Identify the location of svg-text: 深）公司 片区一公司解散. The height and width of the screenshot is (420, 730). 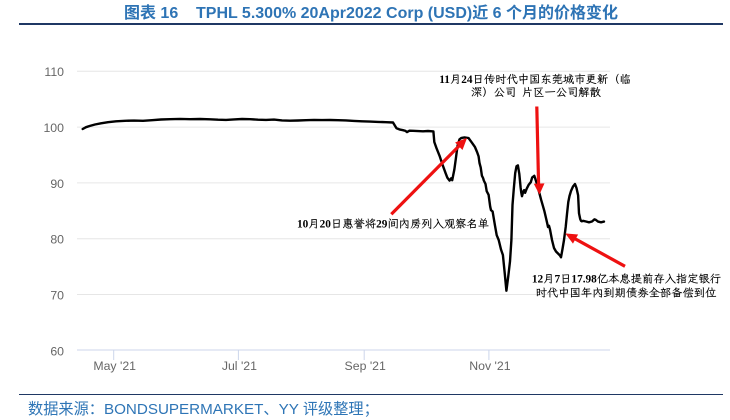
(536, 92).